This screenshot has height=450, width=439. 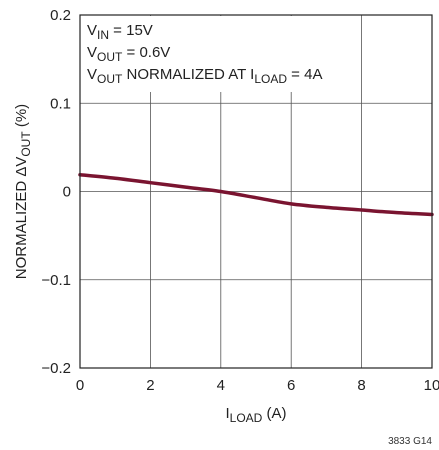 I want to click on x-tick-labels: 0 2 4 6 8 10, so click(x=257, y=385).